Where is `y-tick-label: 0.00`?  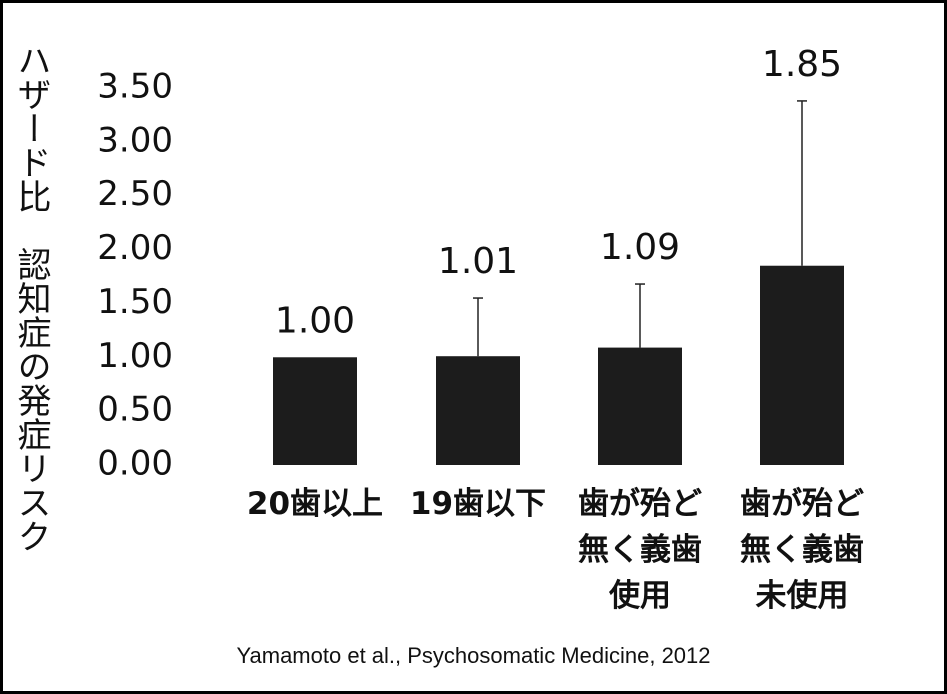 y-tick-label: 0.00 is located at coordinates (135, 464).